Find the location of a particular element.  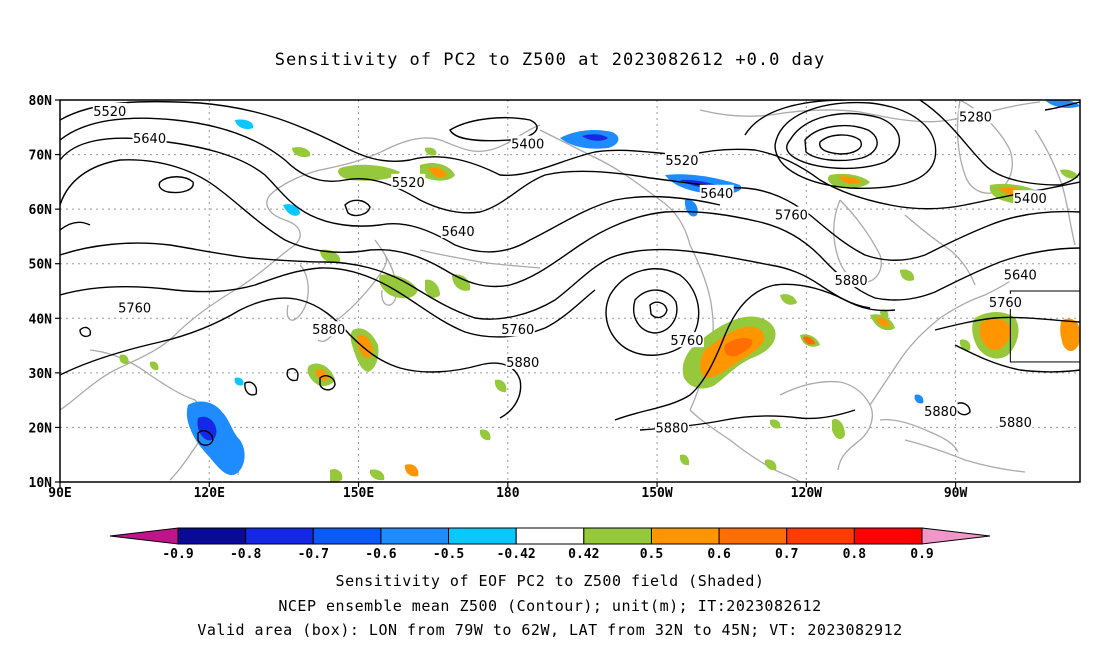

positive-patch-hudson is located at coordinates (848, 181).